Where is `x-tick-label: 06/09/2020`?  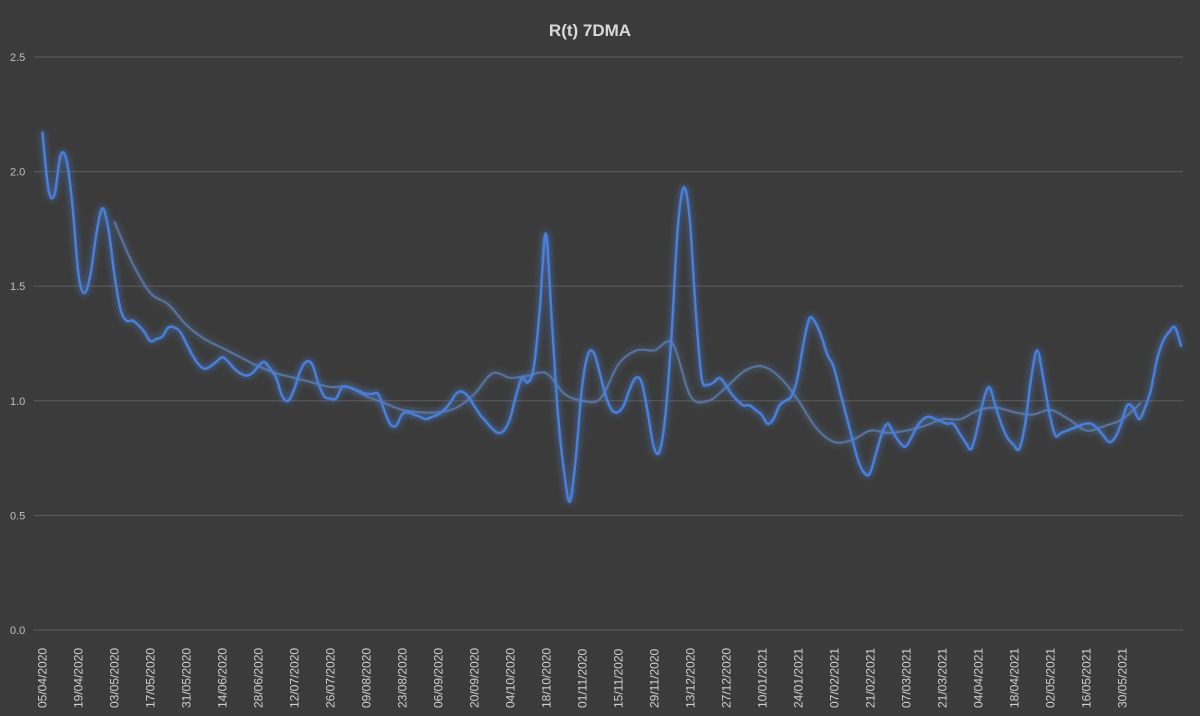
x-tick-label: 06/09/2020 is located at coordinates (439, 678).